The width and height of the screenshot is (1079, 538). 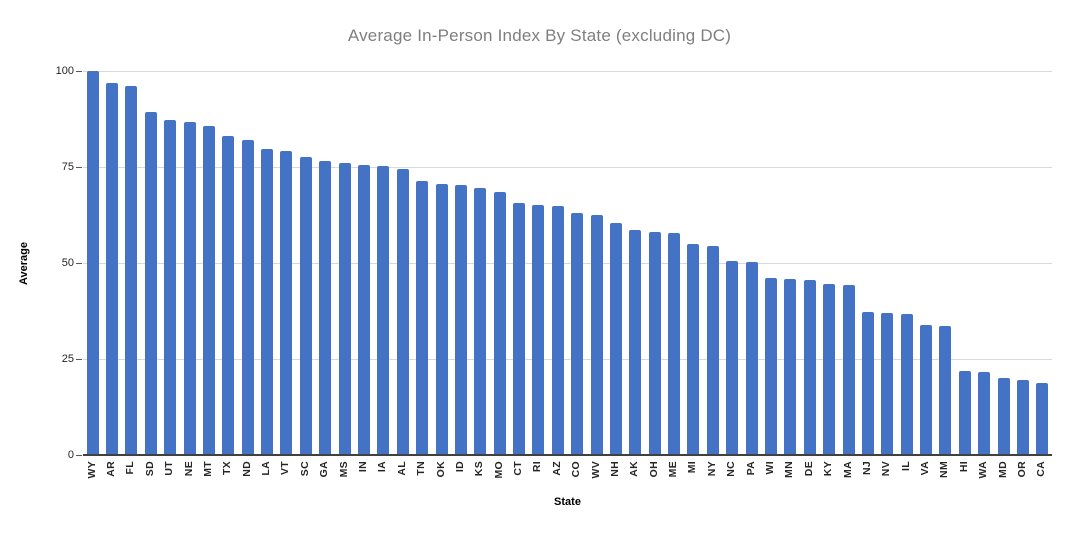 I want to click on x-tick-label-CT: CT, so click(x=518, y=468).